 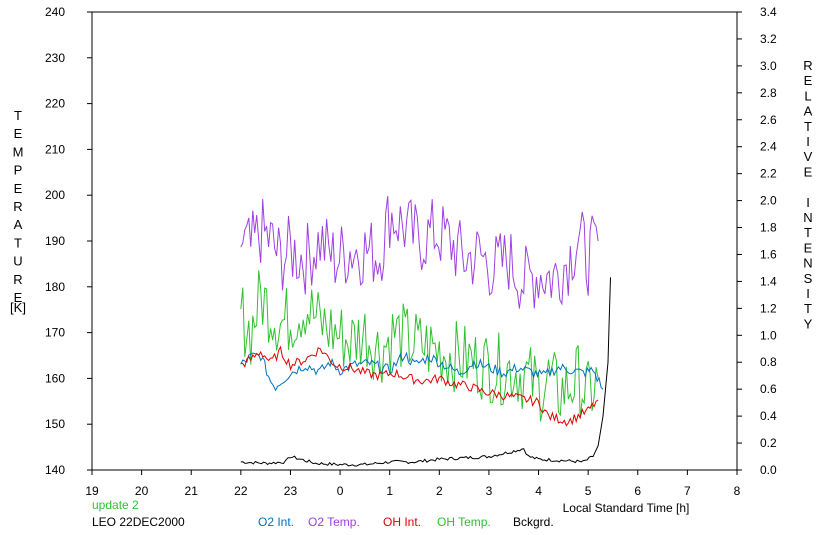 What do you see at coordinates (768, 39) in the screenshot?
I see `y-right-tick-label: 3.2` at bounding box center [768, 39].